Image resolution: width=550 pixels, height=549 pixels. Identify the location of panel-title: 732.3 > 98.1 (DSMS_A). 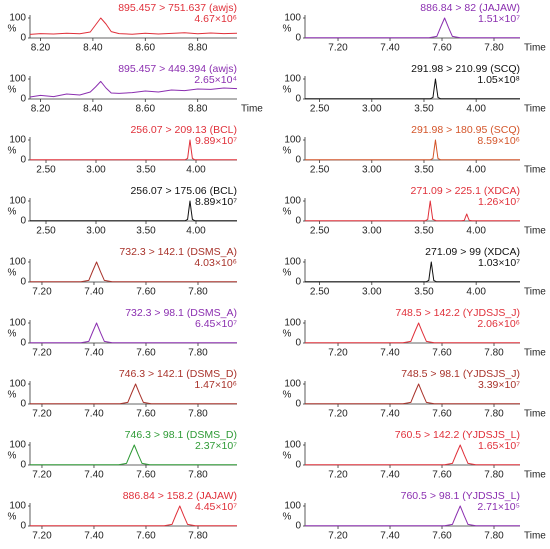
(181, 313).